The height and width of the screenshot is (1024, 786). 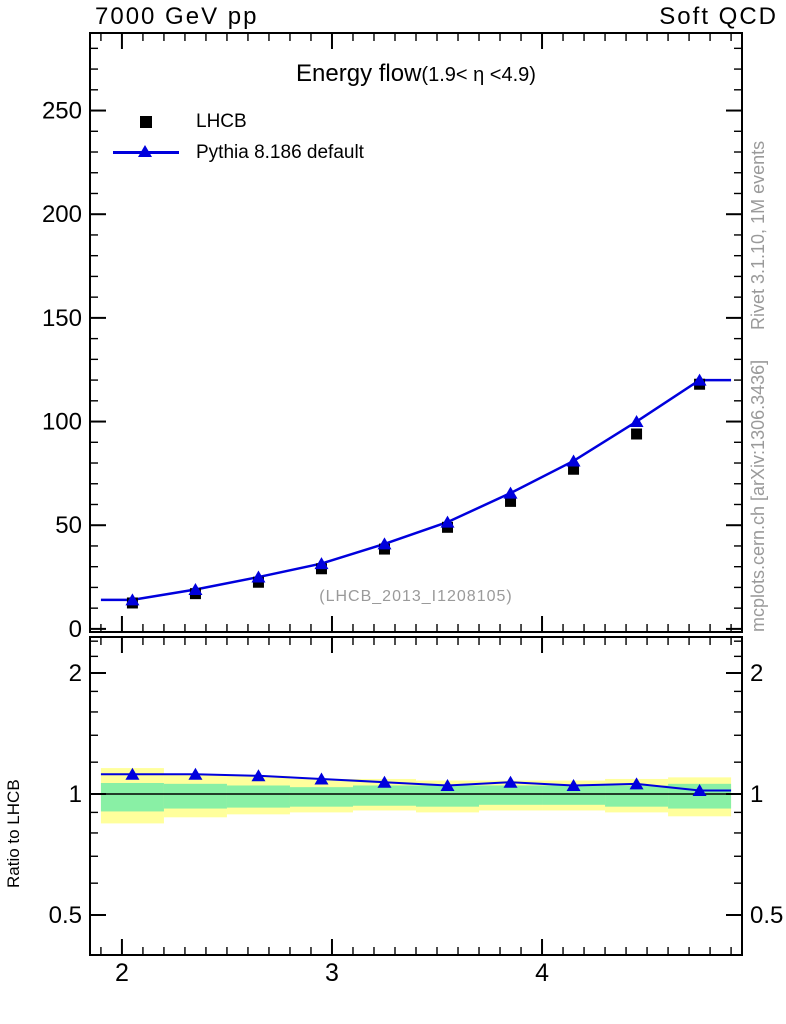 I want to click on main-ytick-label: 50, so click(x=68, y=525).